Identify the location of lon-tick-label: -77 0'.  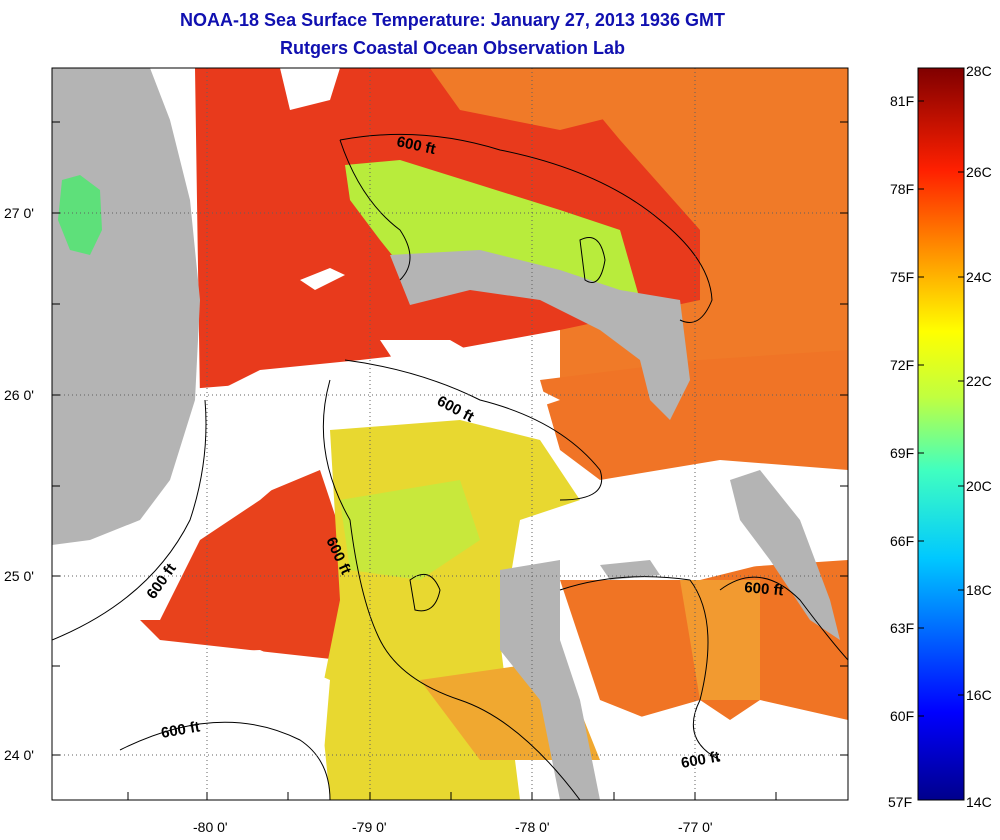
(695, 827).